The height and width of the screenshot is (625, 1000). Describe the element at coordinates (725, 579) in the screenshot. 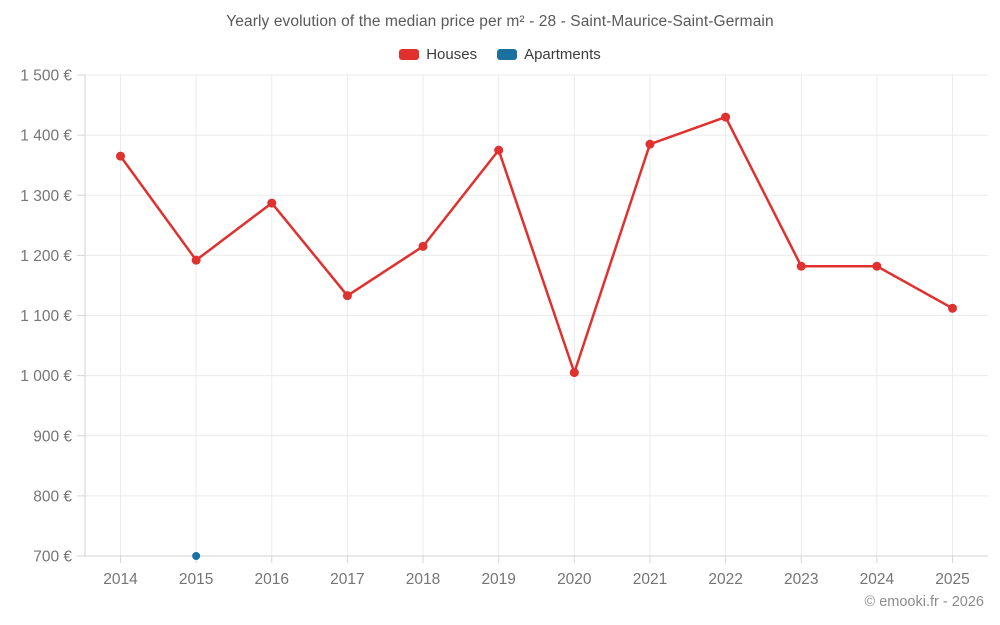

I see `x-axis-label-2022: 2022` at that location.